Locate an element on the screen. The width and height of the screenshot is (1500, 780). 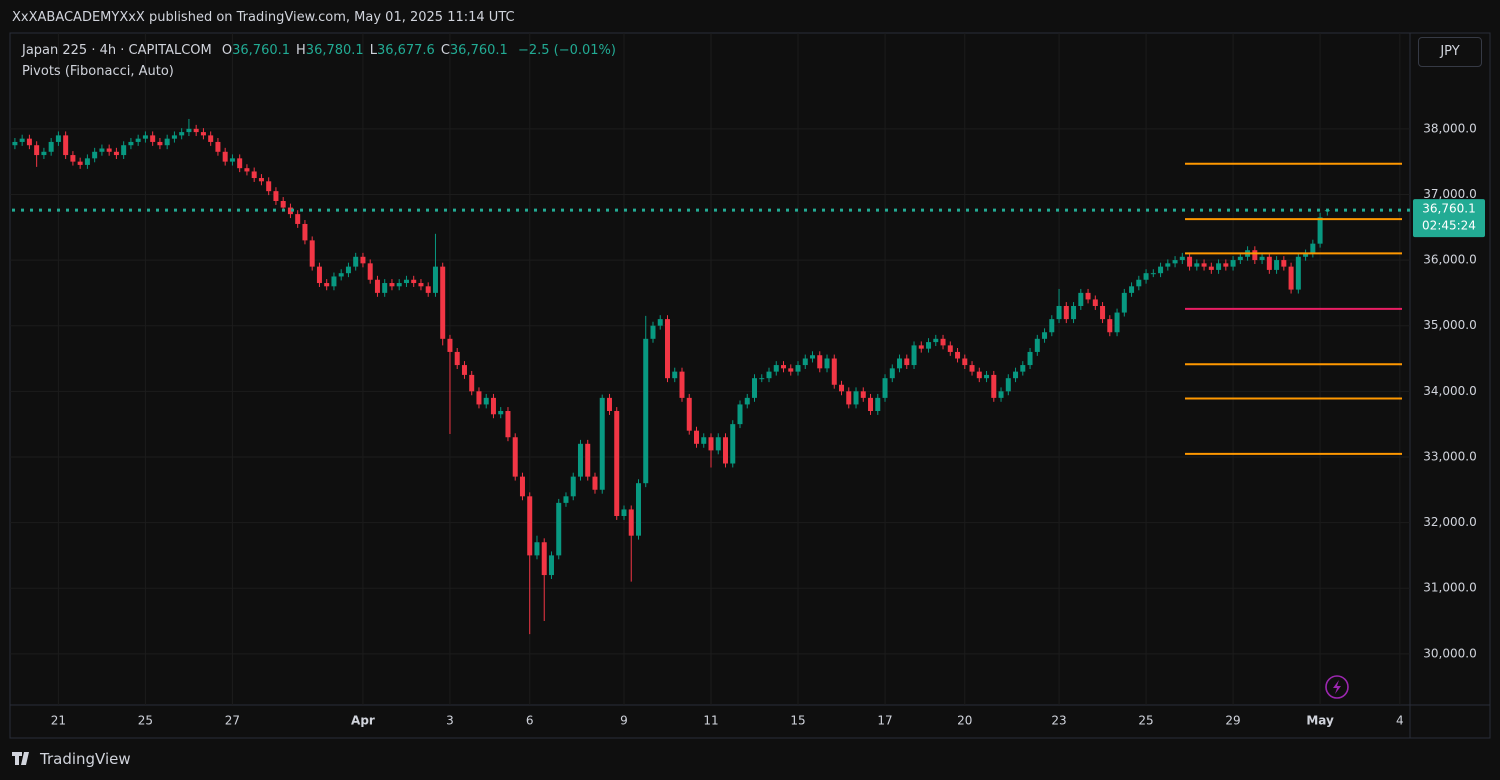
alert-icon is located at coordinates (1337, 687).